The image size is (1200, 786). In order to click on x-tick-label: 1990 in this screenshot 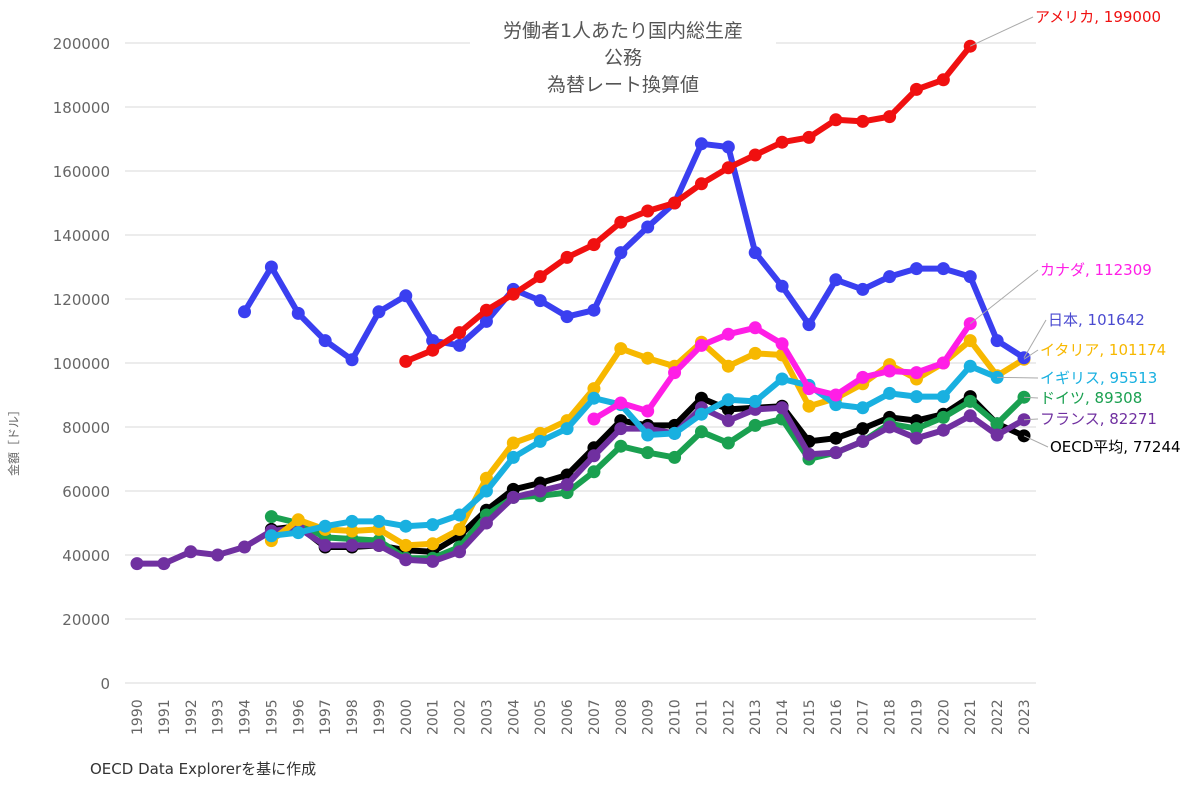, I will do `click(138, 717)`.